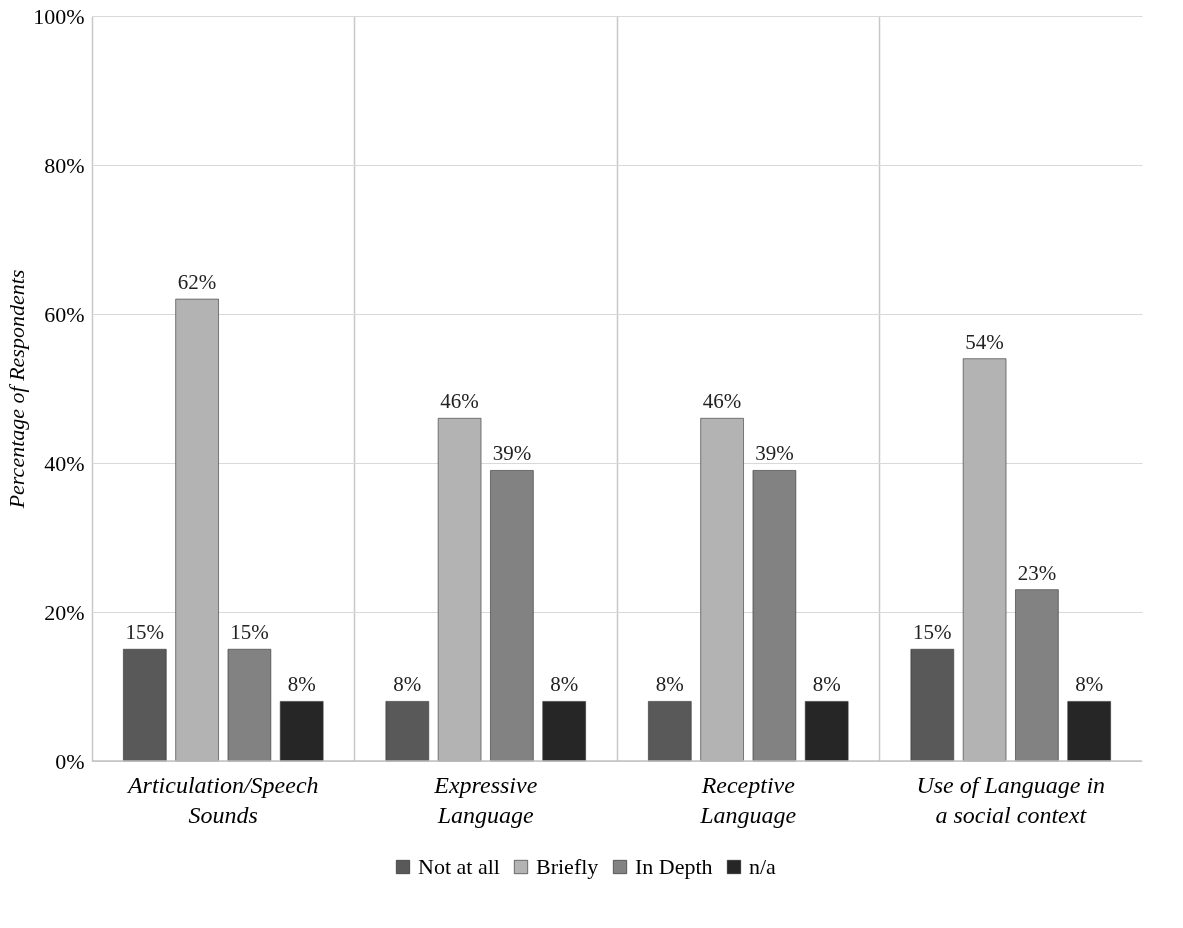 The image size is (1183, 928). What do you see at coordinates (64, 612) in the screenshot?
I see `y-tick-label: 20%` at bounding box center [64, 612].